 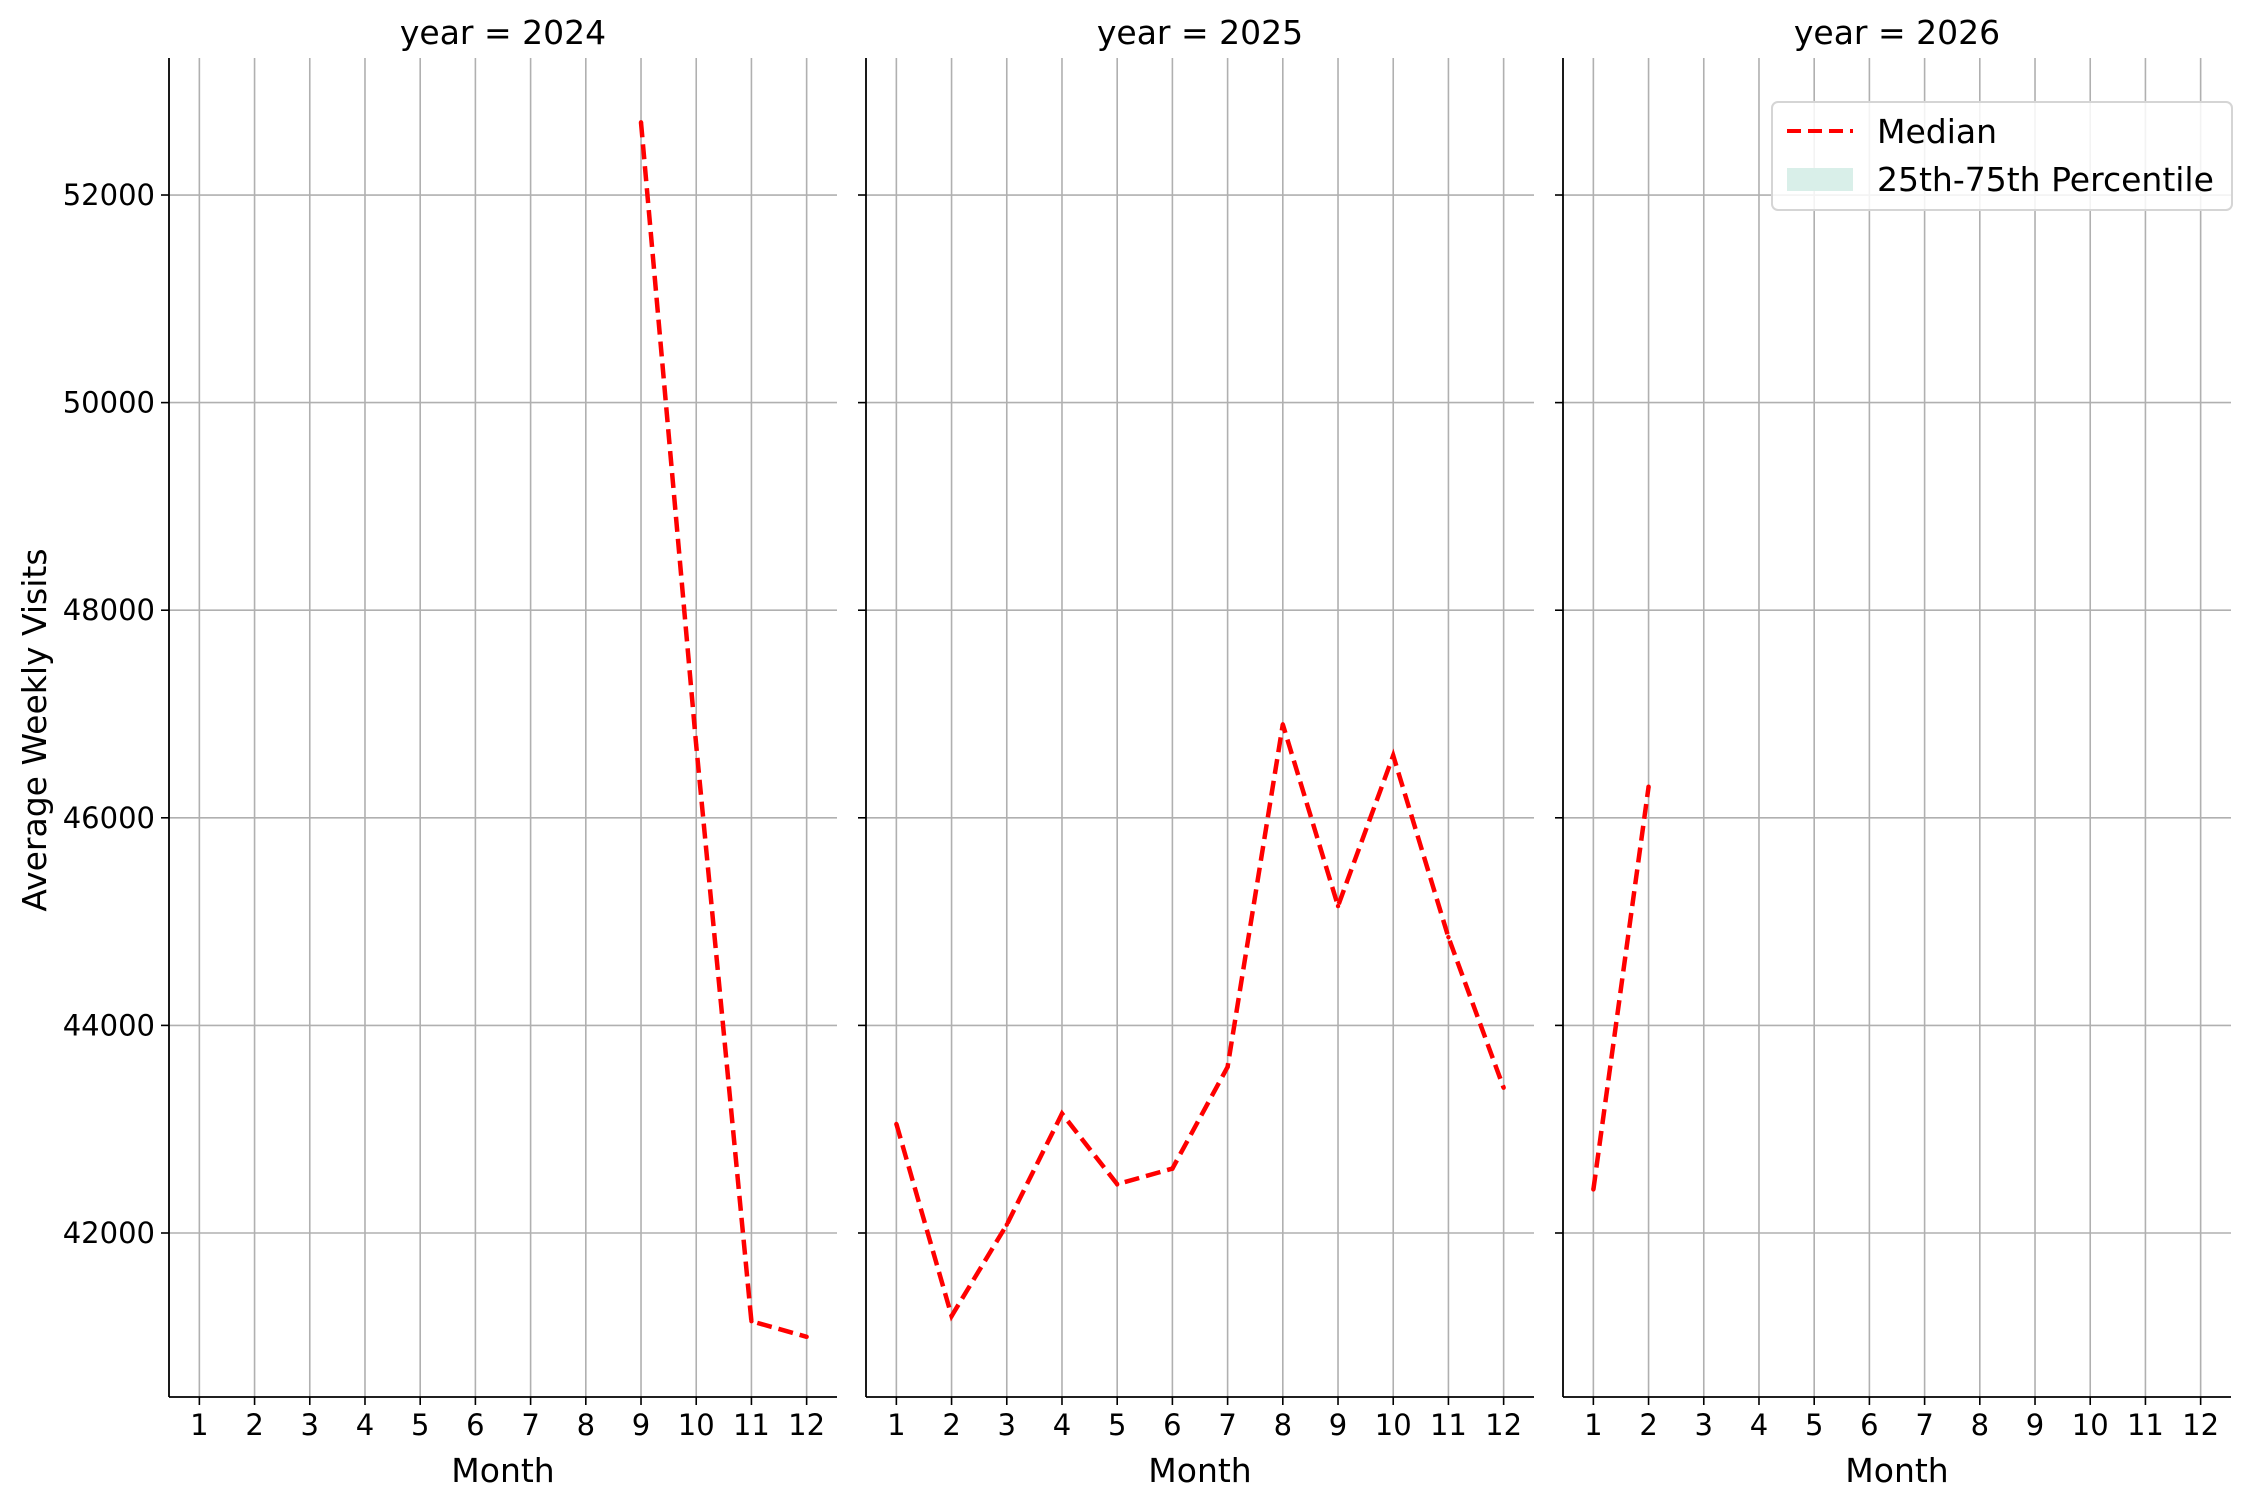 I want to click on panel-title: year = 2024, so click(x=503, y=32).